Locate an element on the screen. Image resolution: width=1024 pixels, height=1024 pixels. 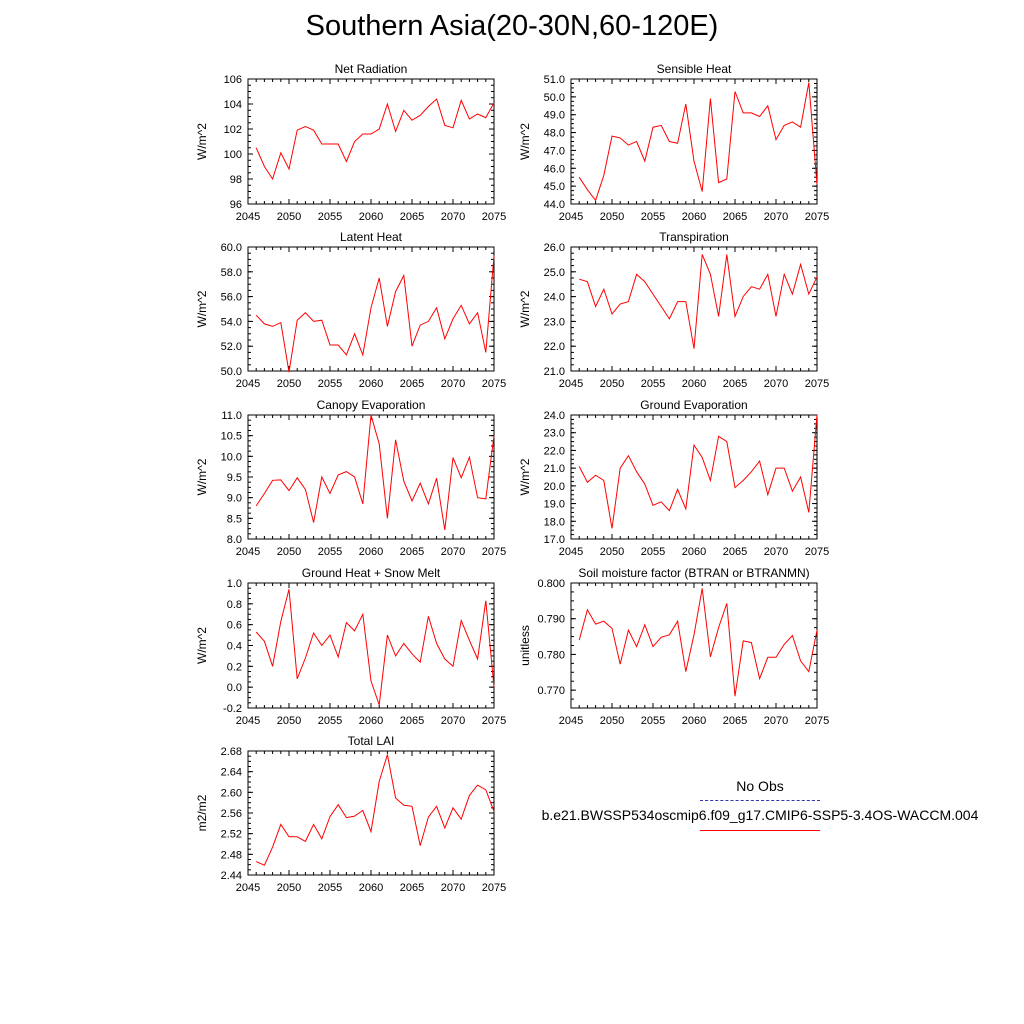
y-tick-label: 9.5 is located at coordinates (234, 478).